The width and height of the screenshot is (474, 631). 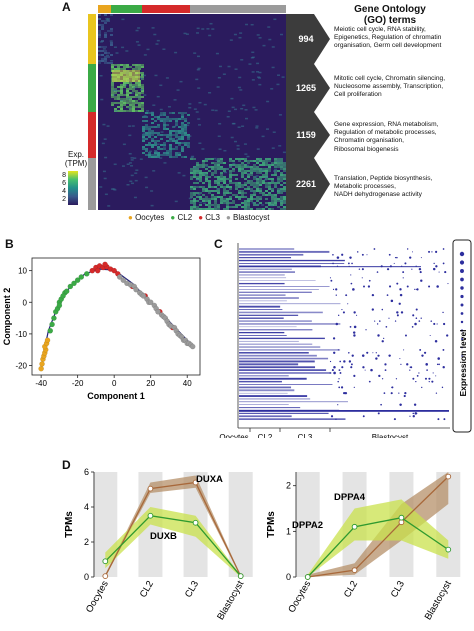 I want to click on confidence-band, so click(x=378, y=524).